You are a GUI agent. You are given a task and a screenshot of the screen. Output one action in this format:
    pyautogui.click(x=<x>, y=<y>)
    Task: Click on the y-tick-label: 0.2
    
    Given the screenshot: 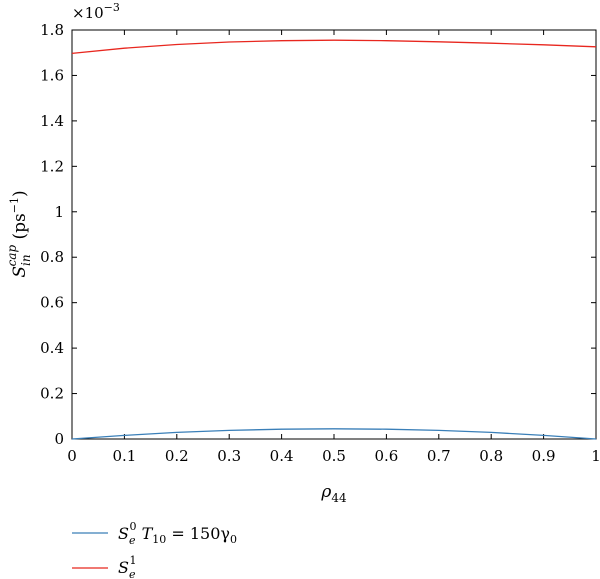 What is the action you would take?
    pyautogui.click(x=52, y=394)
    